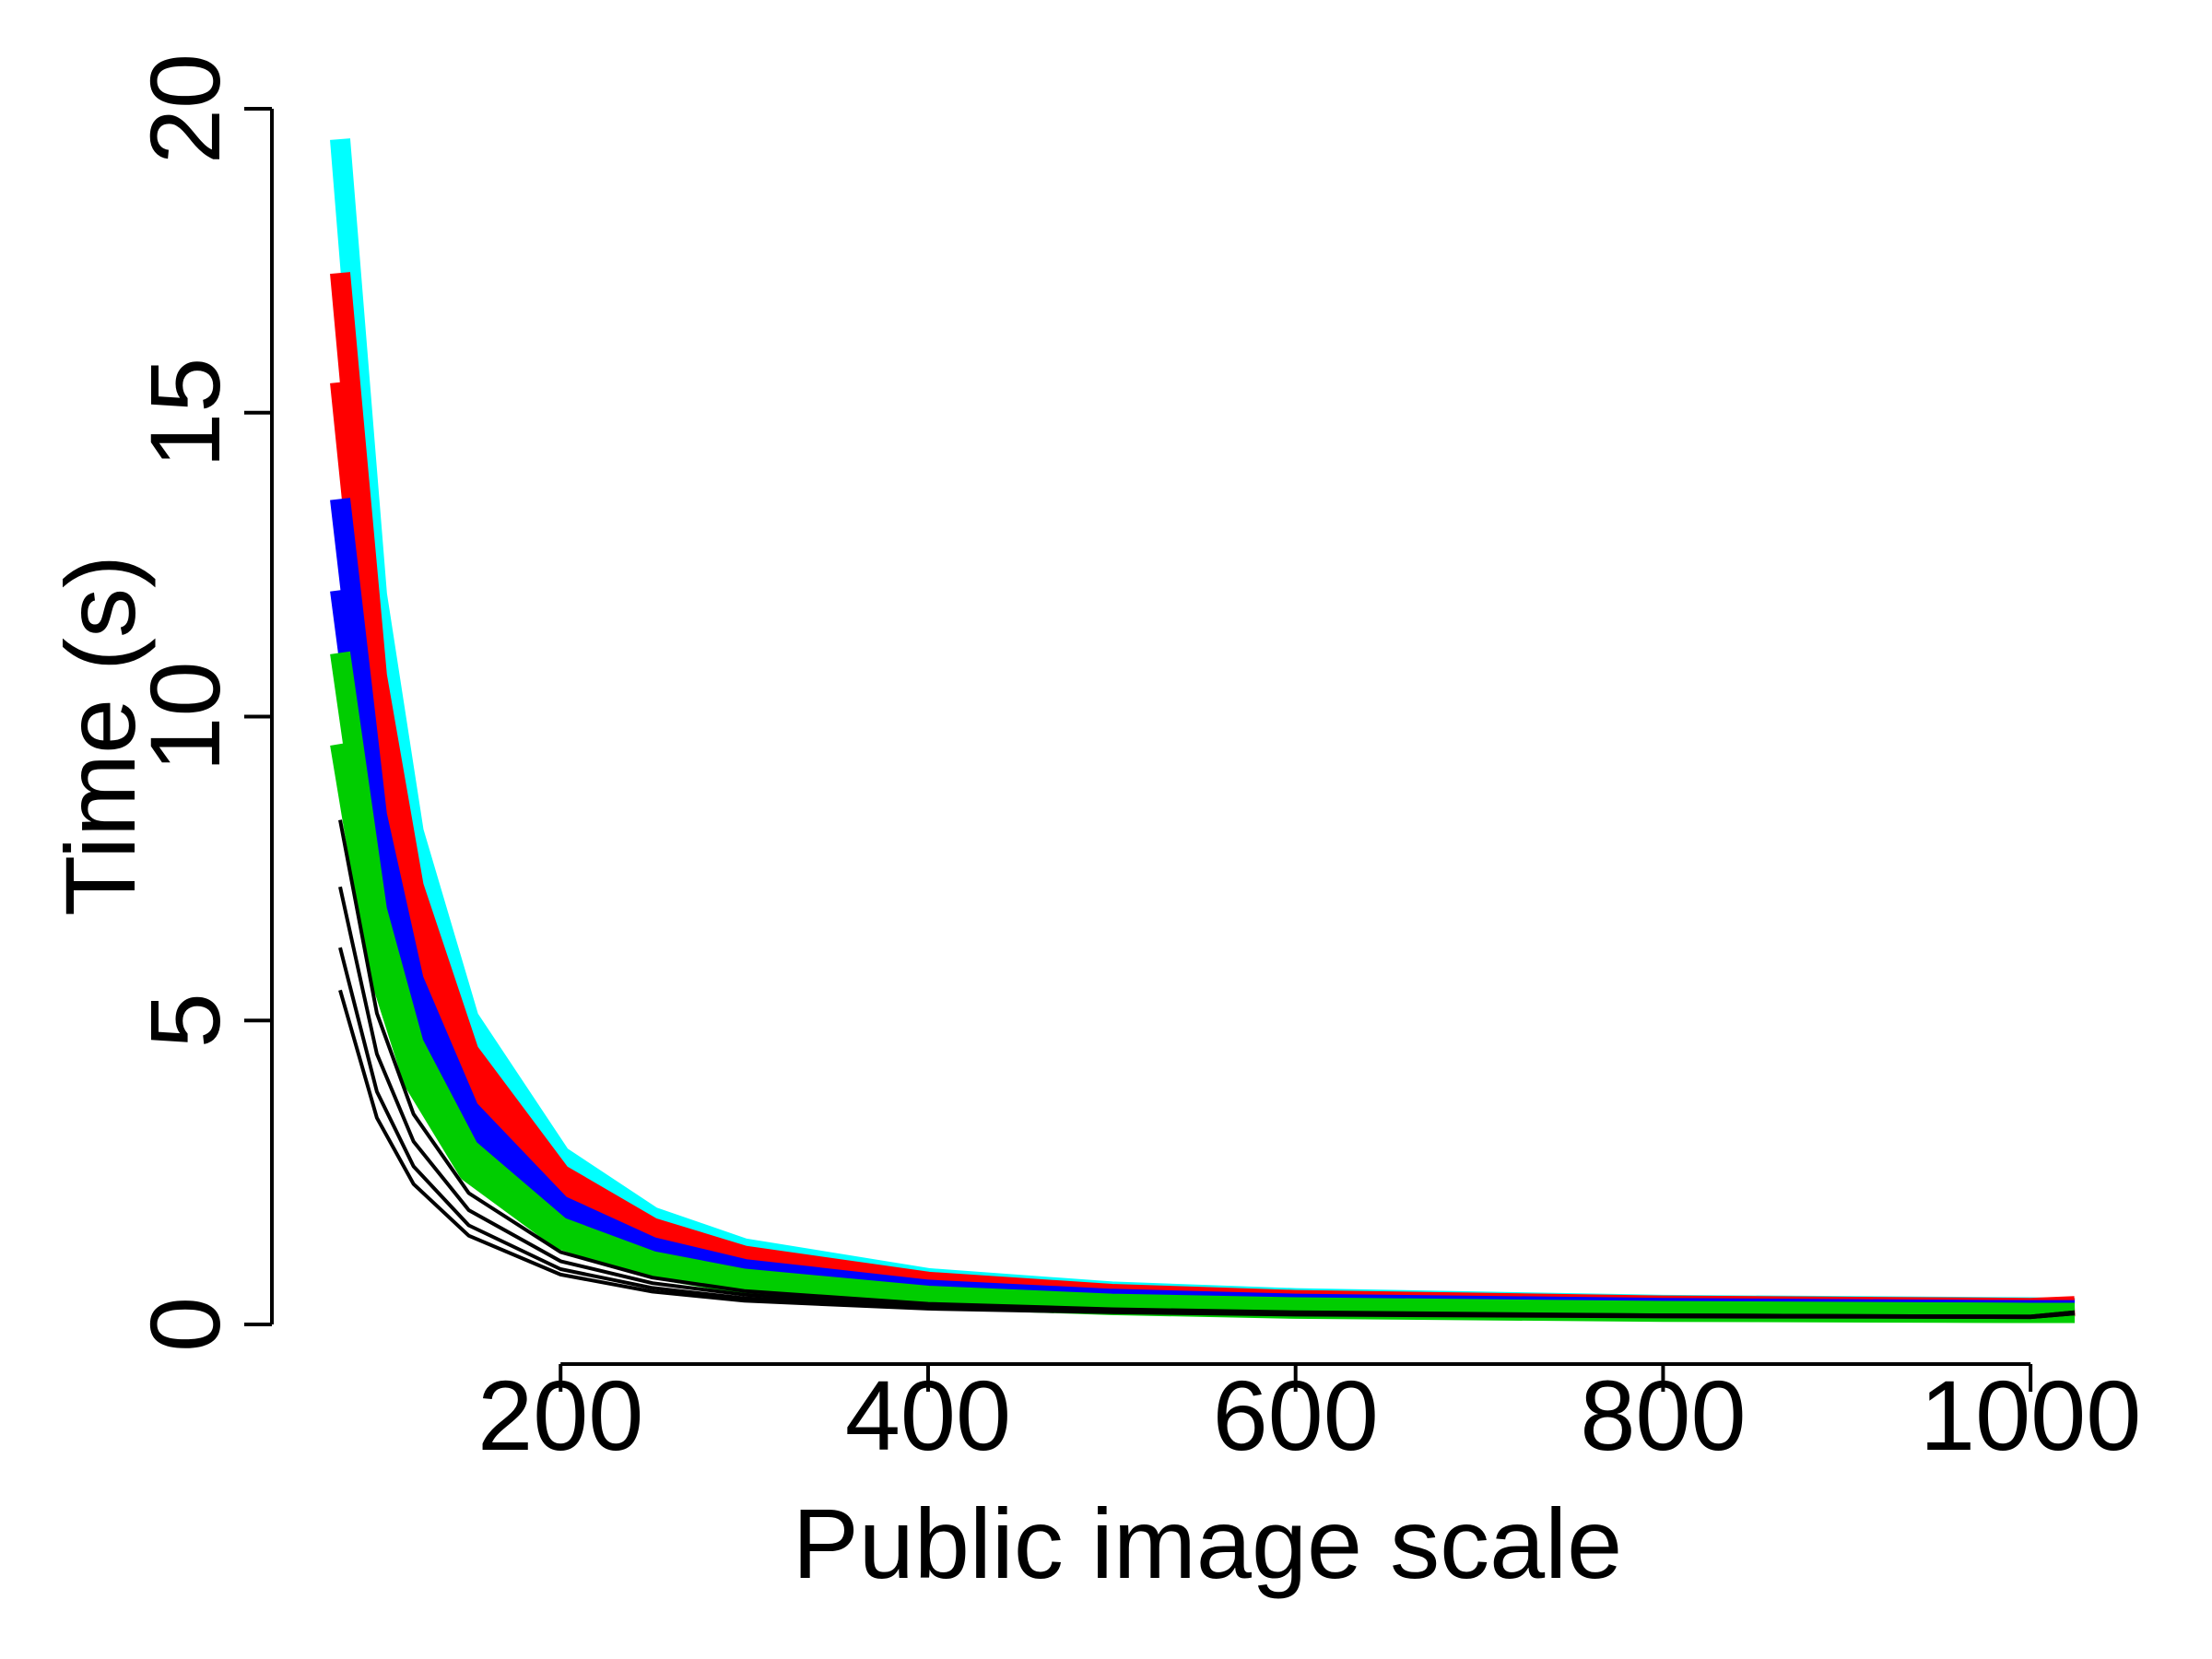 The height and width of the screenshot is (1659, 2212). I want to click on y-tick-label: 15, so click(185, 413).